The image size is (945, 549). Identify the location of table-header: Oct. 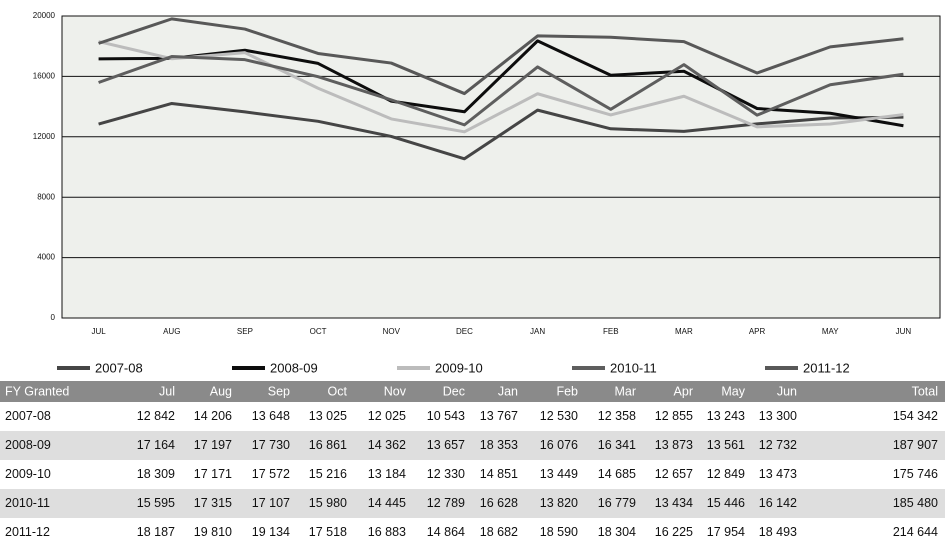
(338, 391).